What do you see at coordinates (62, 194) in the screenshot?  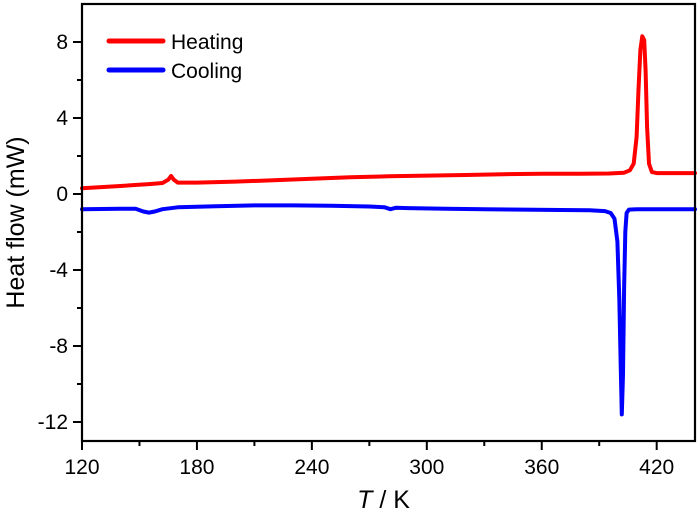 I see `y-tick-label: 0` at bounding box center [62, 194].